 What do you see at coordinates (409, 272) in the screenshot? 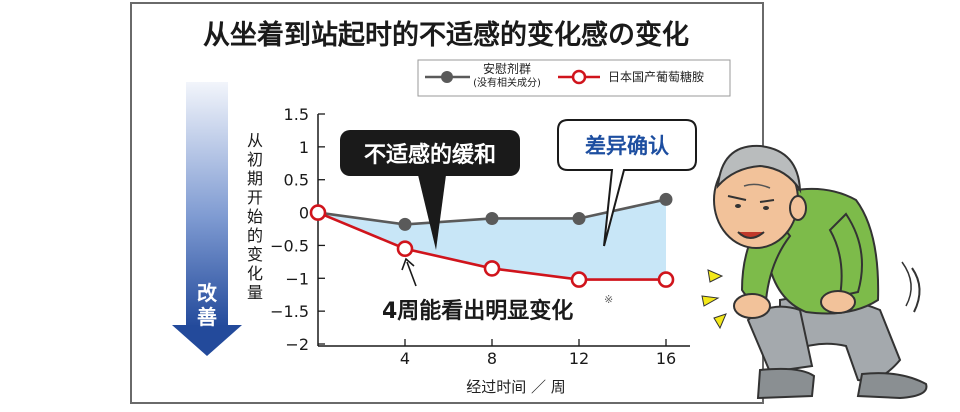
I see `four-week-pointer` at bounding box center [409, 272].